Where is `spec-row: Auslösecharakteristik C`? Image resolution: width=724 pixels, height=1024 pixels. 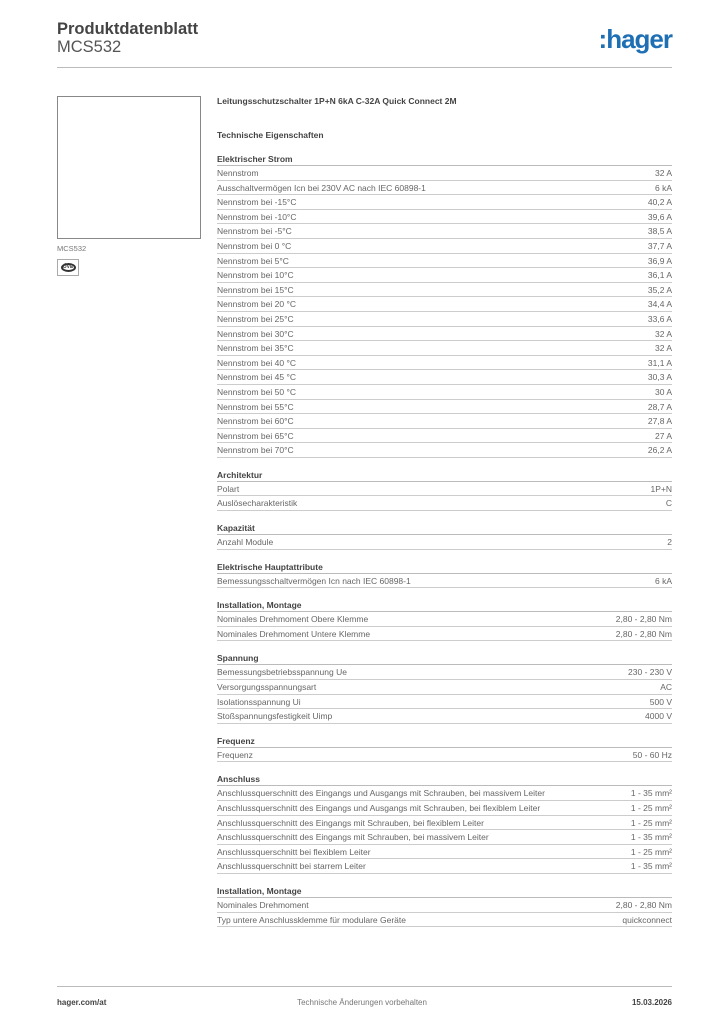
spec-row: Auslösecharakteristik C is located at coordinates (444, 504).